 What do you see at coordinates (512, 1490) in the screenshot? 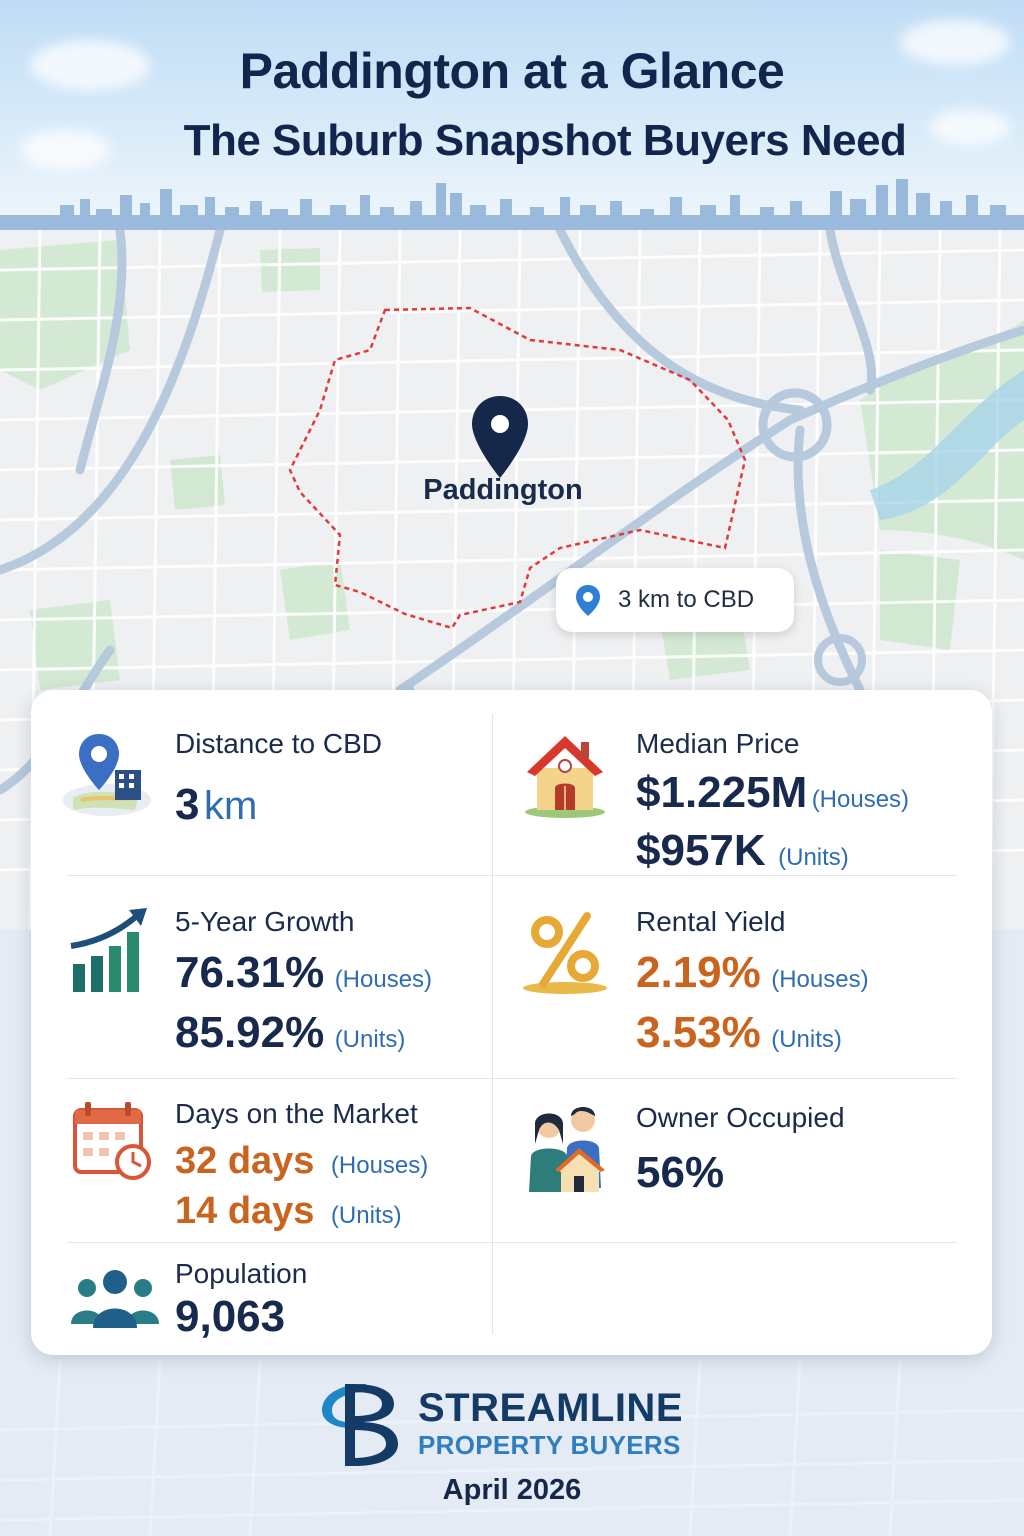
I see `report-date: April 2026` at bounding box center [512, 1490].